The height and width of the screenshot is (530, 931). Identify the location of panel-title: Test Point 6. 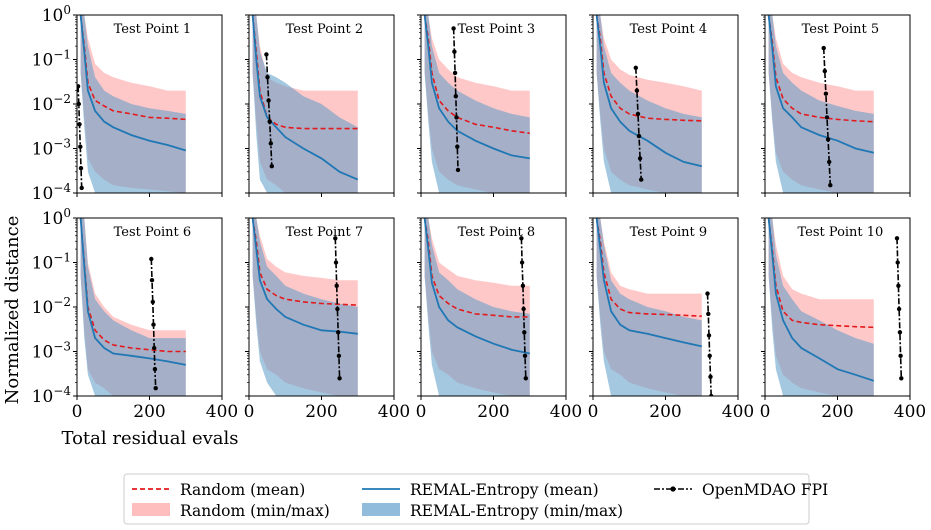
(153, 232).